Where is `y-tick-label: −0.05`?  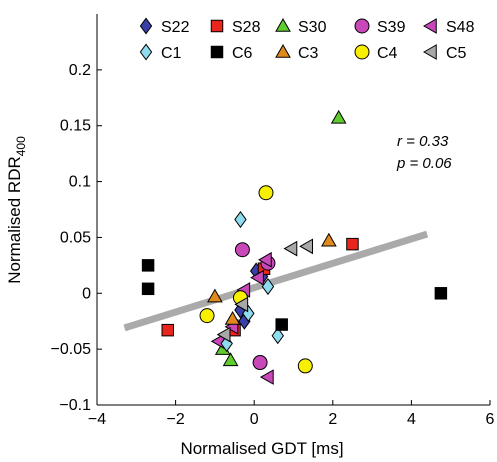
y-tick-label: −0.05 is located at coordinates (71, 349).